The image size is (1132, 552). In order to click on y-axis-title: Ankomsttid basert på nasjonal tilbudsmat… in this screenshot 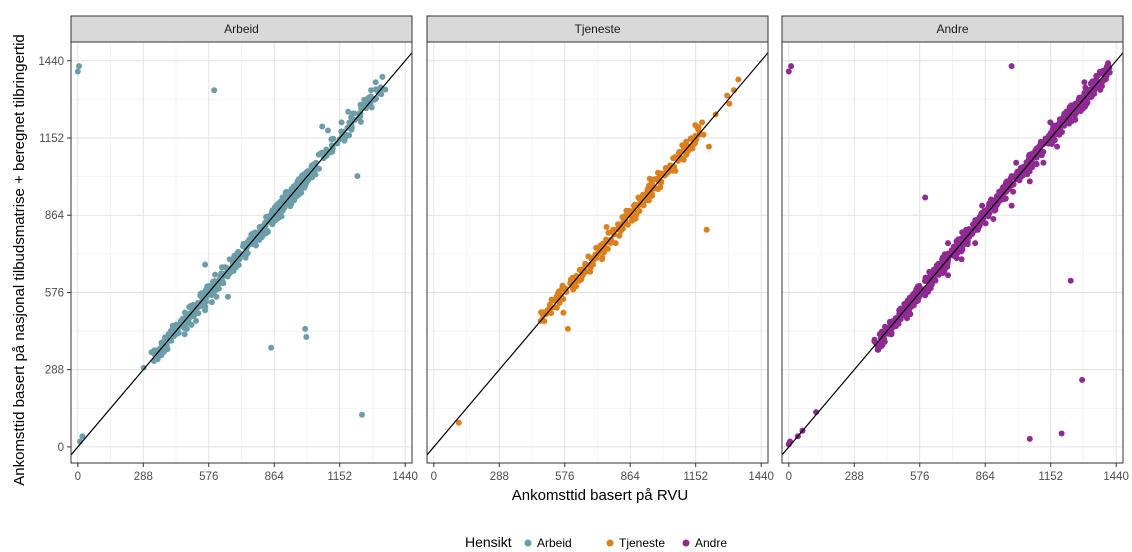, I will do `click(19, 260)`.